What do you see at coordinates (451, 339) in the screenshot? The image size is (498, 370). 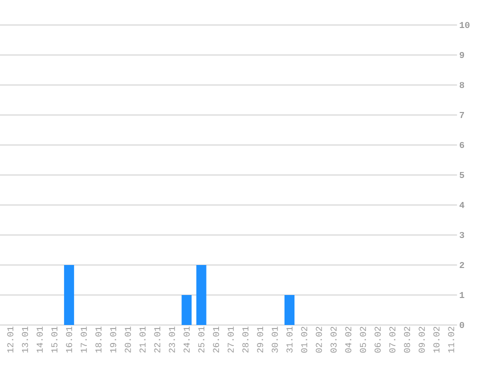 I see `x-tick-label: 11.02` at bounding box center [451, 339].